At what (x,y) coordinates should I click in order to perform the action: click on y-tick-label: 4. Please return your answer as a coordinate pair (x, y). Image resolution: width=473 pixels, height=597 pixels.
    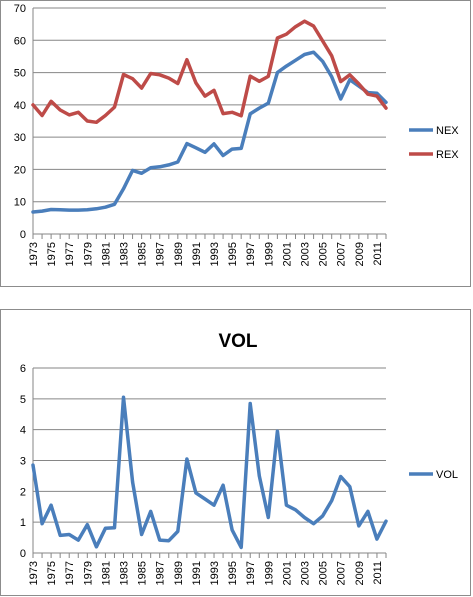
    Looking at the image, I should click on (23, 431).